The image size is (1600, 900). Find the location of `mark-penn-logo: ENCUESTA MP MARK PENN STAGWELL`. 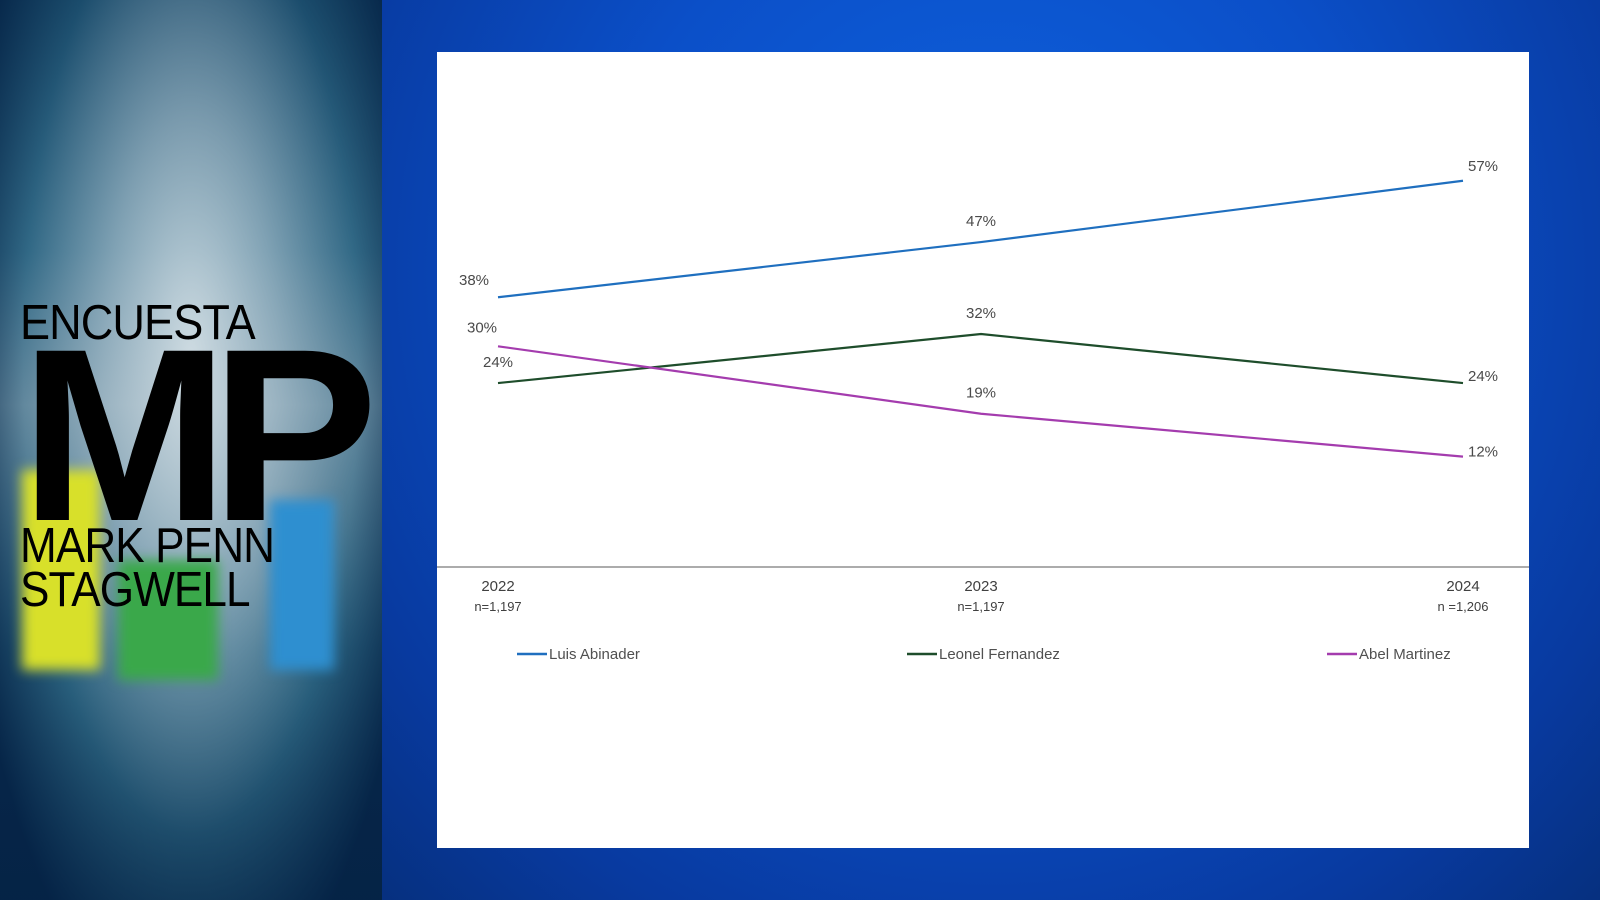

mark-penn-logo: ENCUESTA MP MARK PENN STAGWELL is located at coordinates (199, 456).